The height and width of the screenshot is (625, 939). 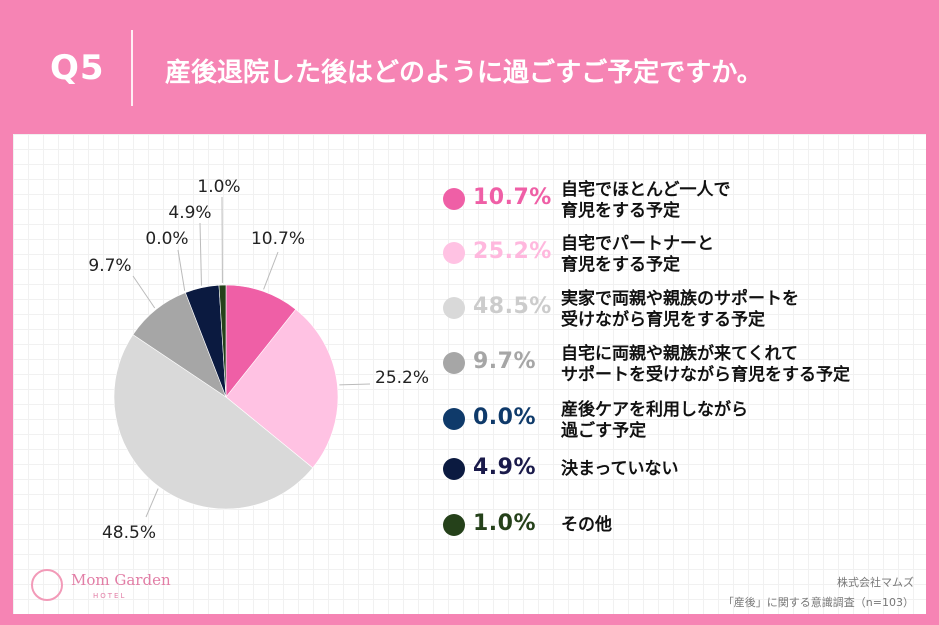 I want to click on legend-item-4: 9.7% 自宅に両親や親族が来てくれて サポートを受けながら育児をする予定, so click(x=683, y=370).